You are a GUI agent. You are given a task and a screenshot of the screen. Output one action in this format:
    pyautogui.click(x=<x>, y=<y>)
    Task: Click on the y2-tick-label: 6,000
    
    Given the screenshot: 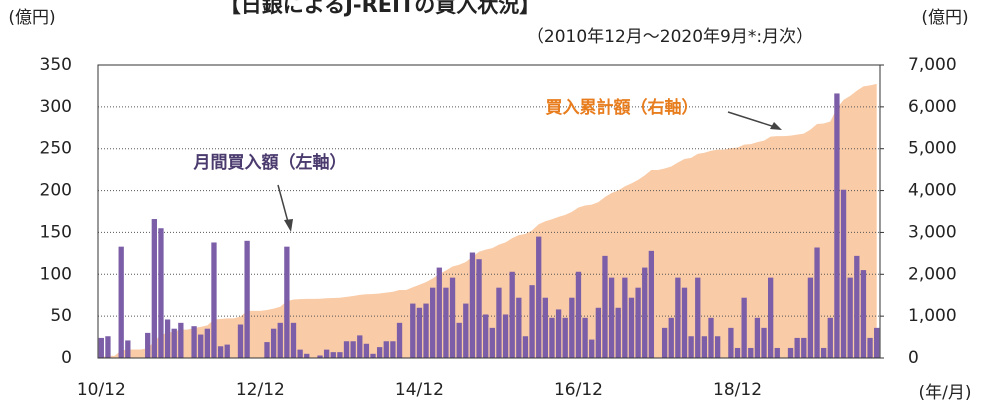 What is the action you would take?
    pyautogui.click(x=932, y=107)
    